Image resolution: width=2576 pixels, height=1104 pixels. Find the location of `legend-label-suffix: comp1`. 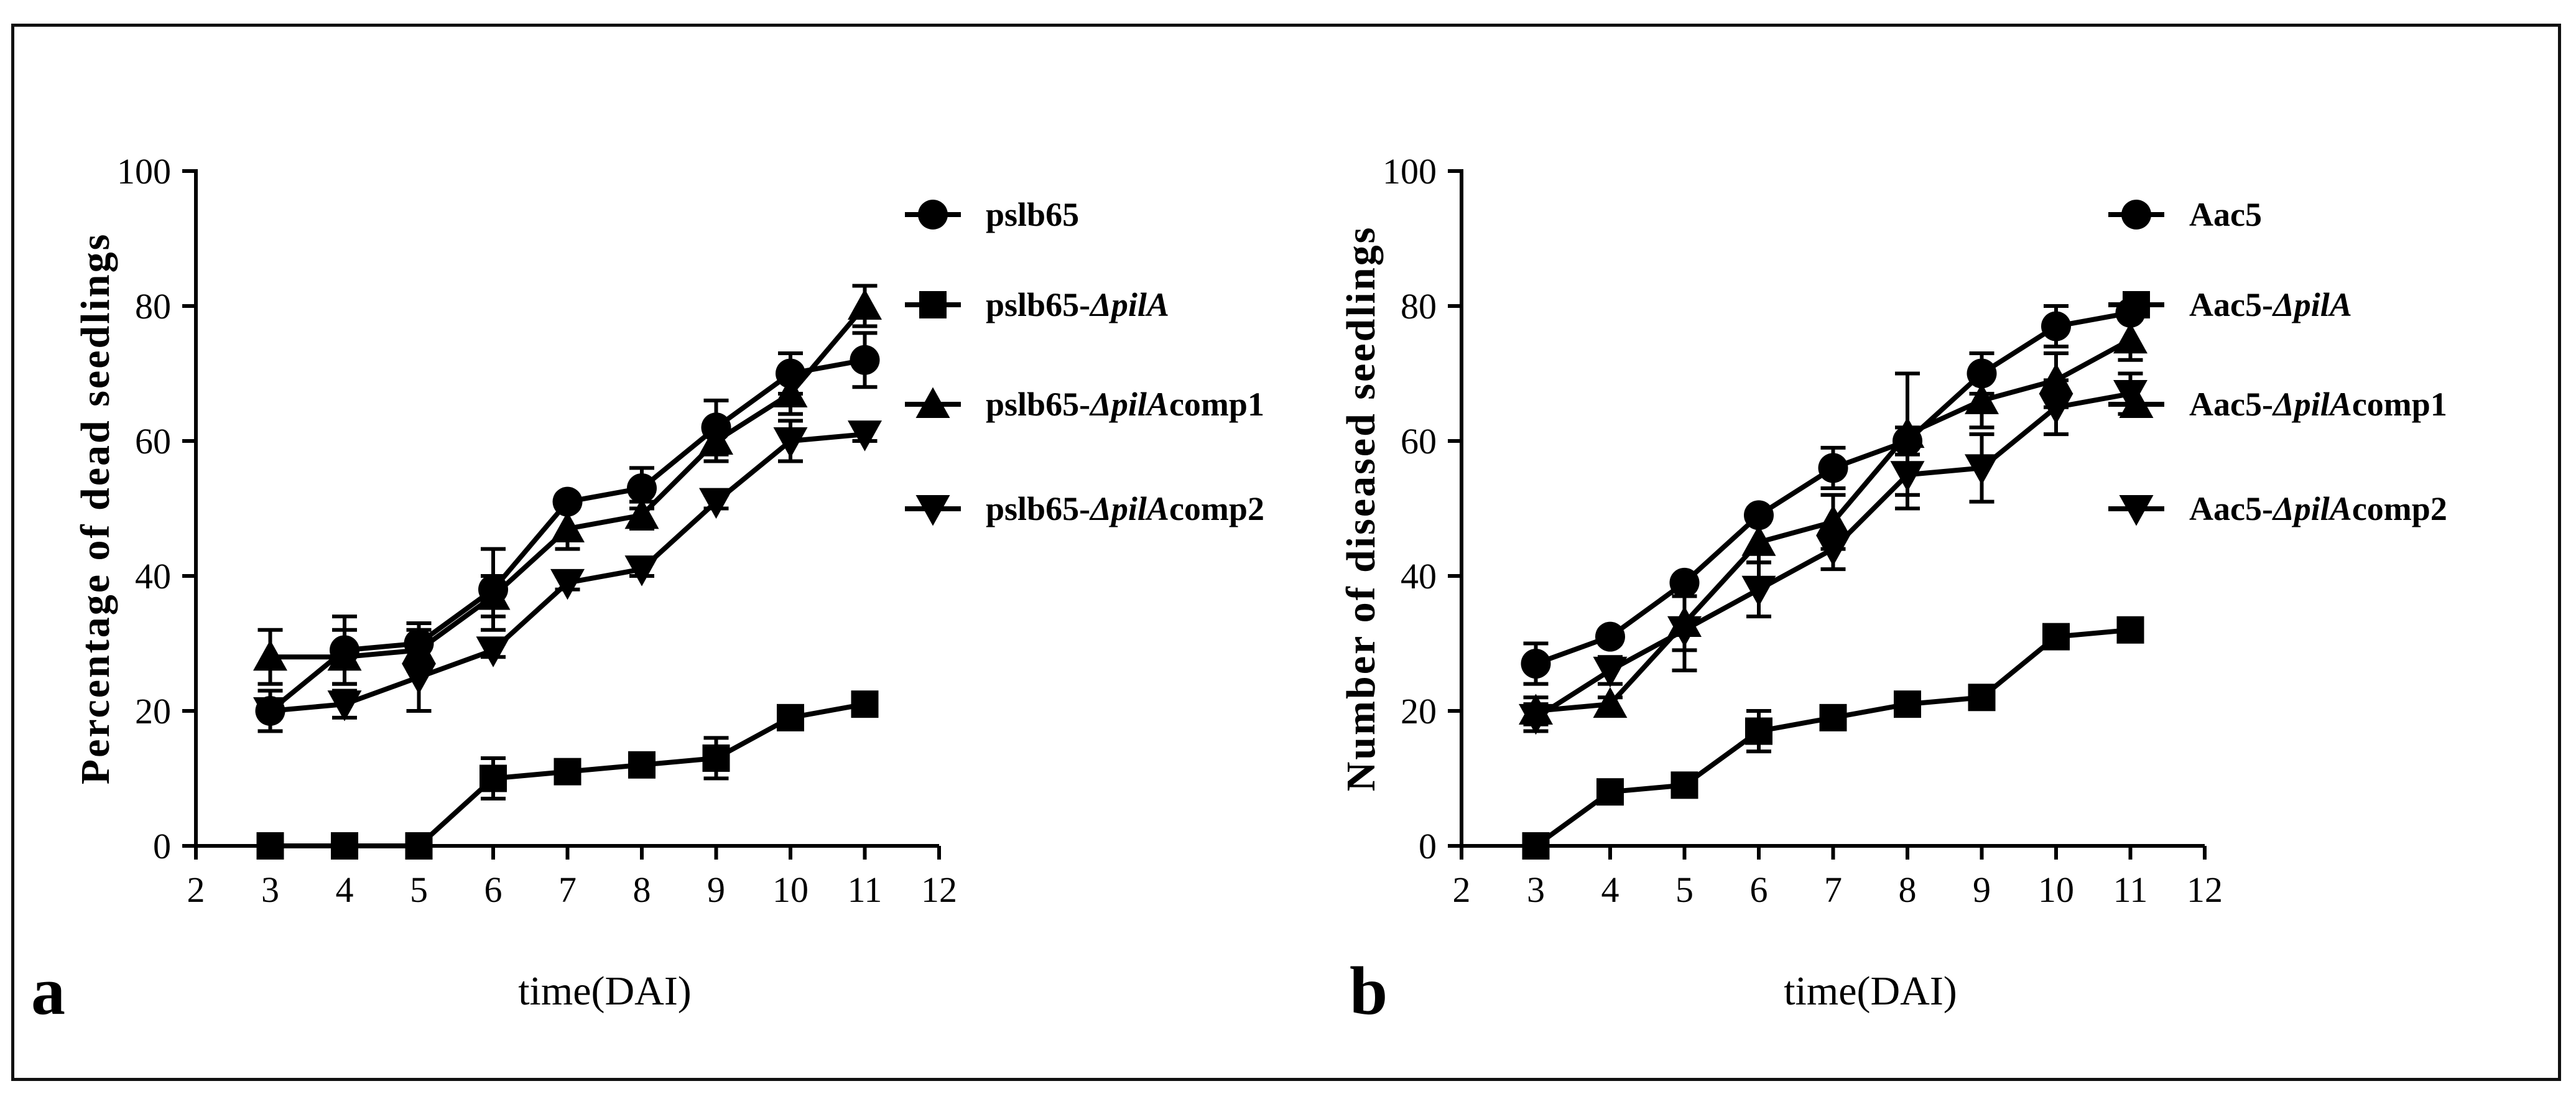

legend-label-suffix: comp1 is located at coordinates (2400, 404).